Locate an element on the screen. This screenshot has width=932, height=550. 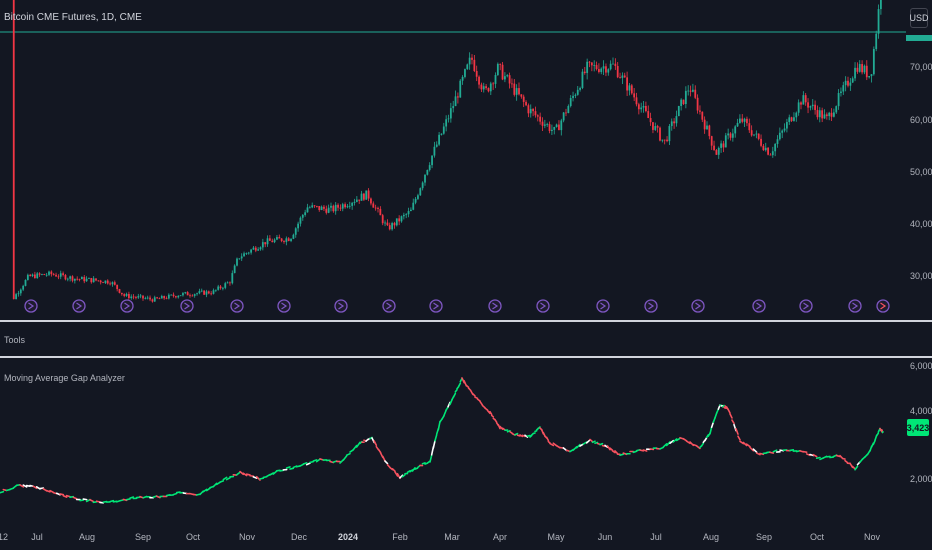
indicator-axis-label: 2,000 is located at coordinates (921, 479).